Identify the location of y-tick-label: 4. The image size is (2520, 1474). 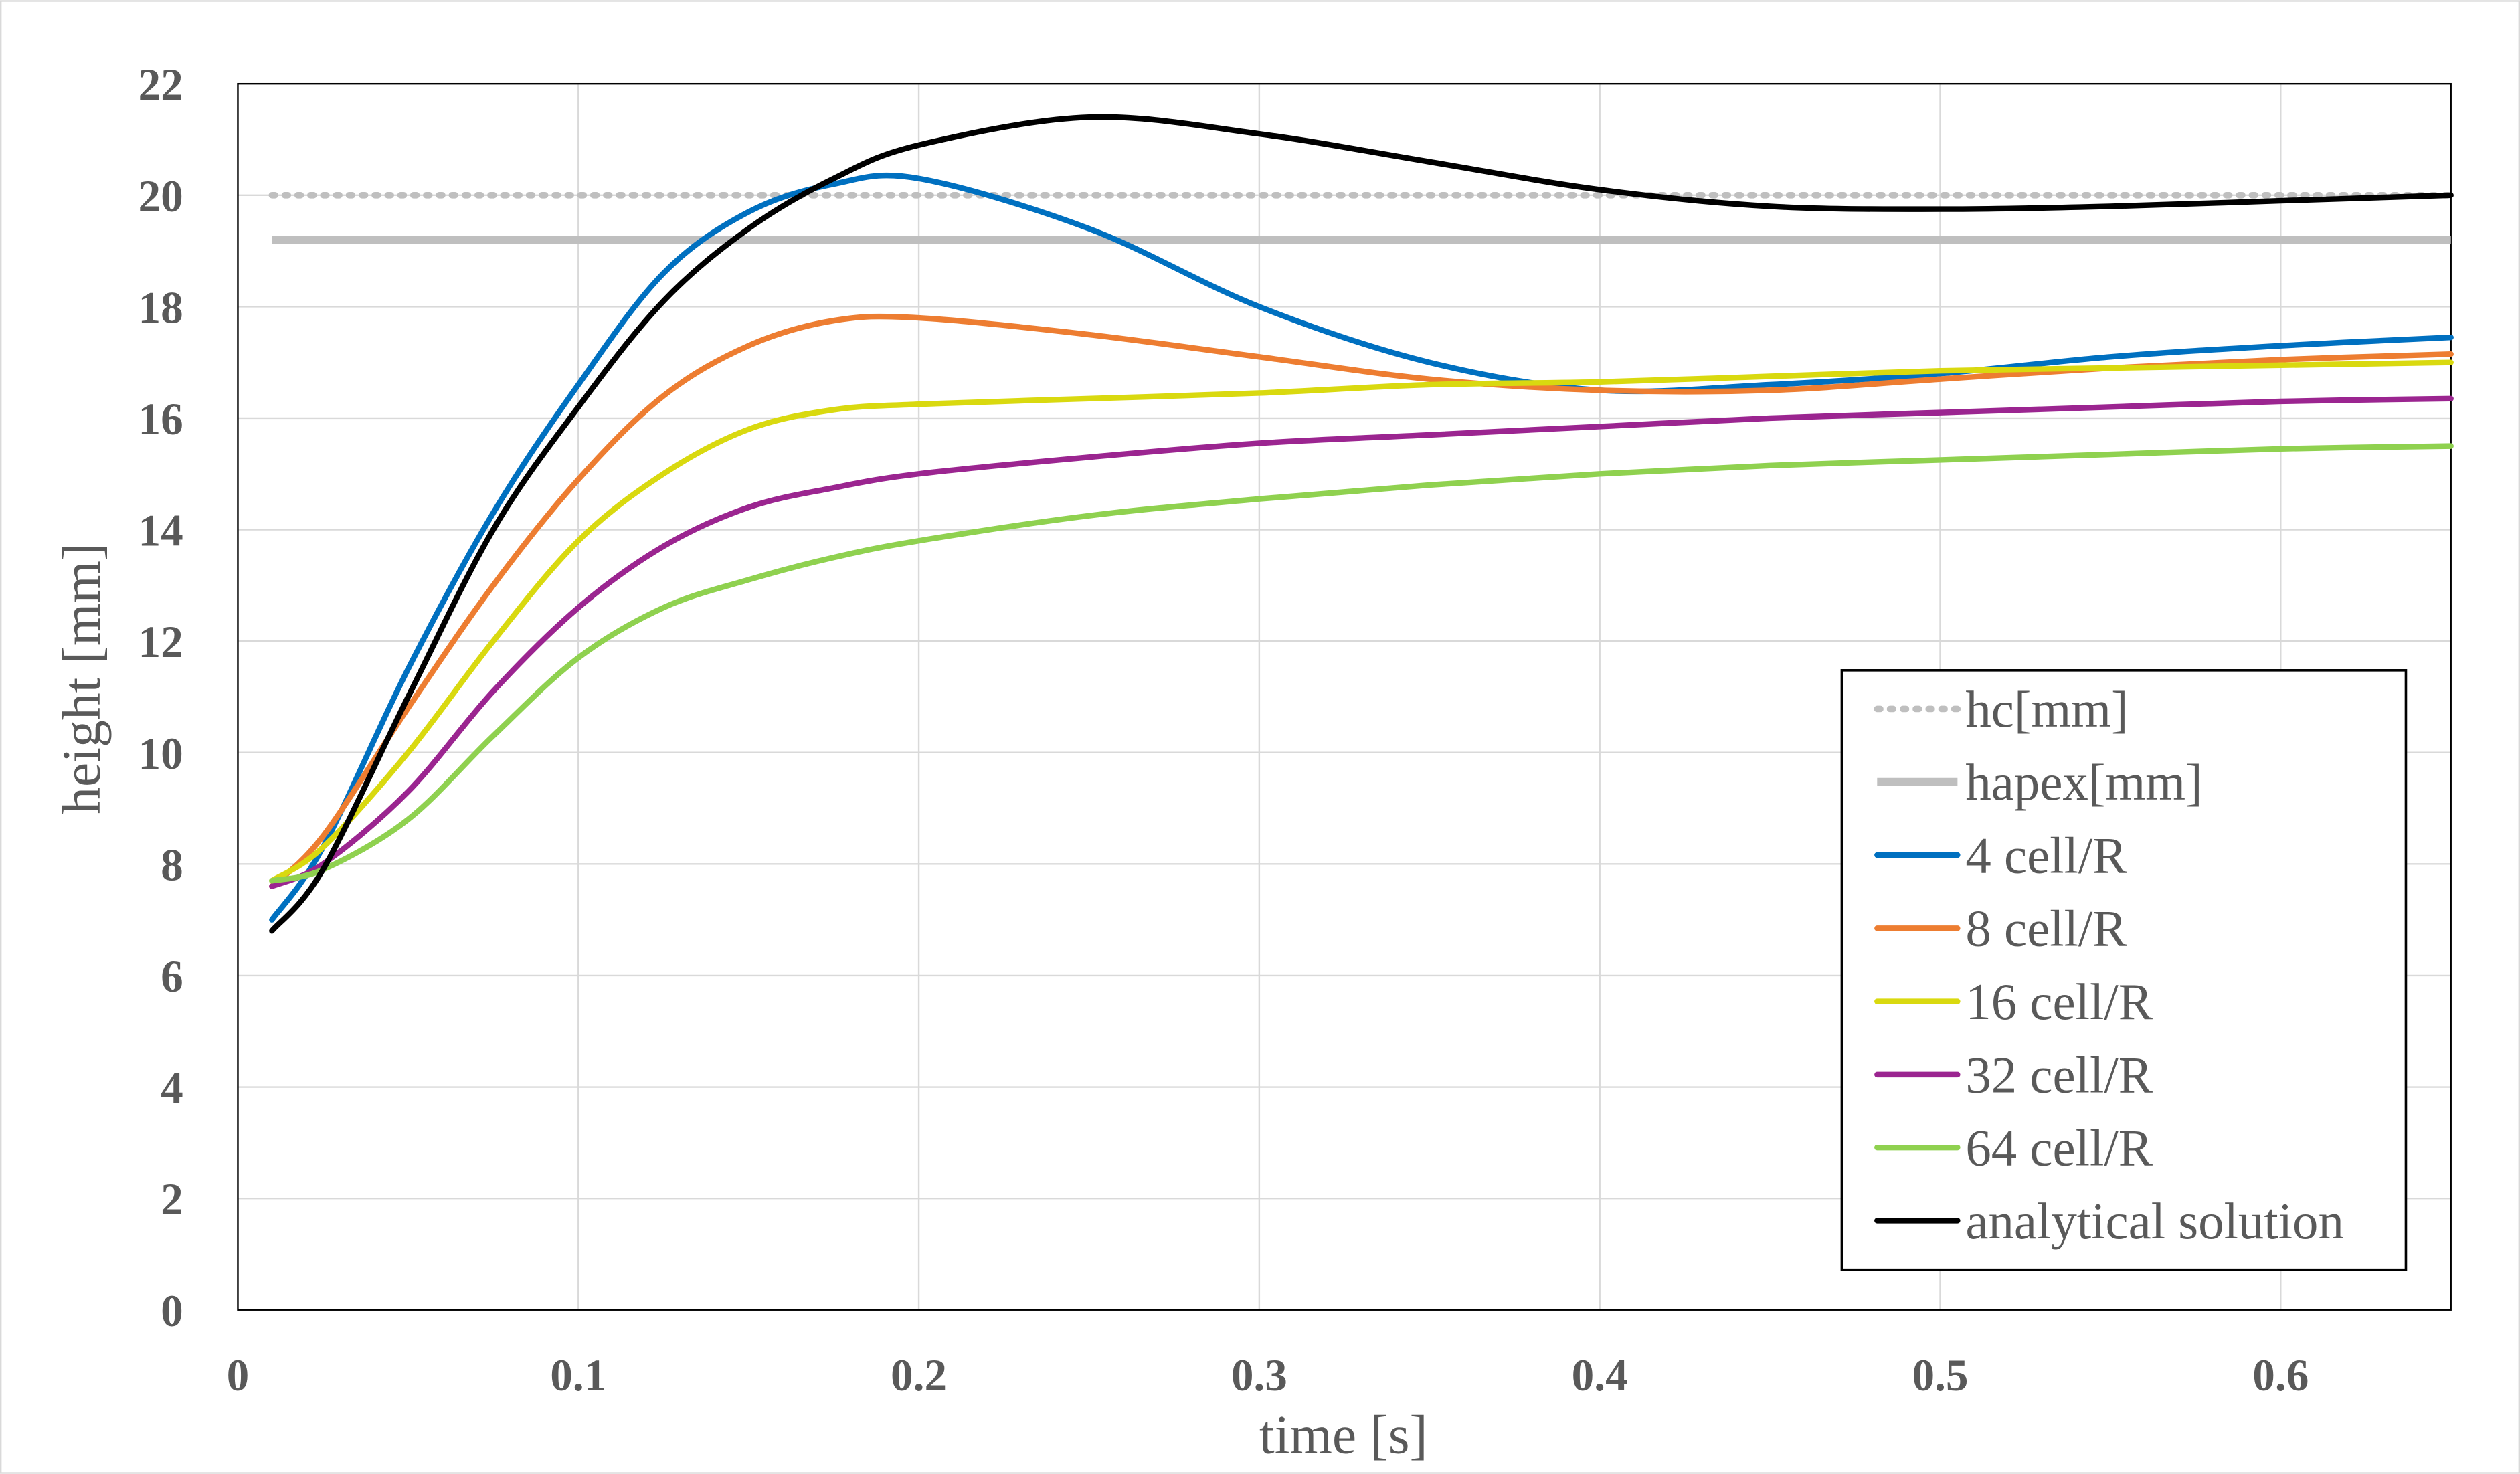
(172, 1088).